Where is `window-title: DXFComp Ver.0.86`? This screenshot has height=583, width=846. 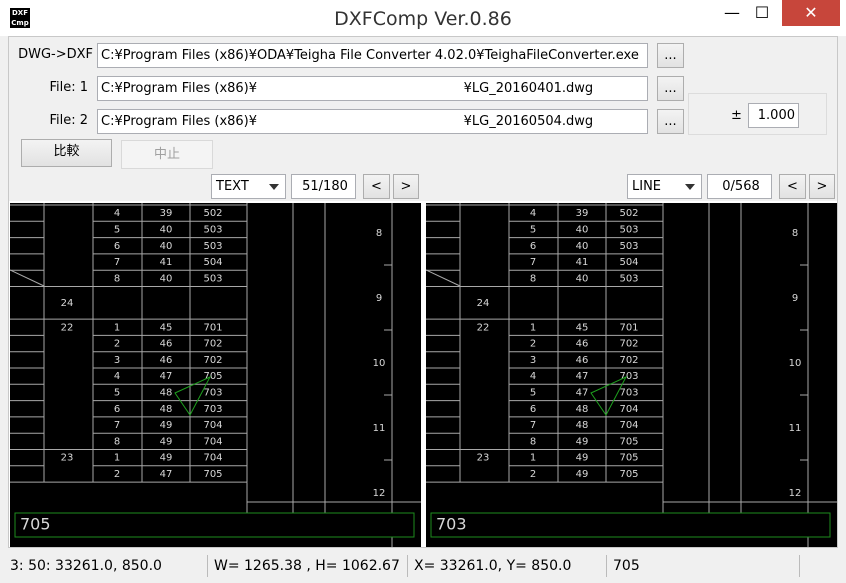 window-title: DXFComp Ver.0.86 is located at coordinates (423, 19).